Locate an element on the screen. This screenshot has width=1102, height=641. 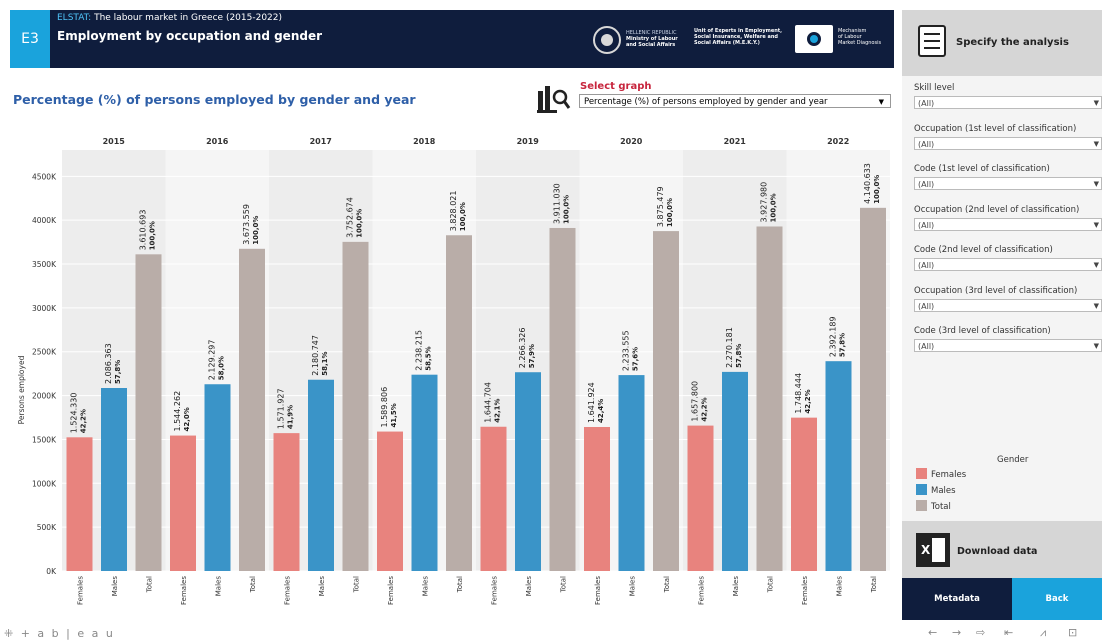
year-header: 2015 is located at coordinates (114, 141).